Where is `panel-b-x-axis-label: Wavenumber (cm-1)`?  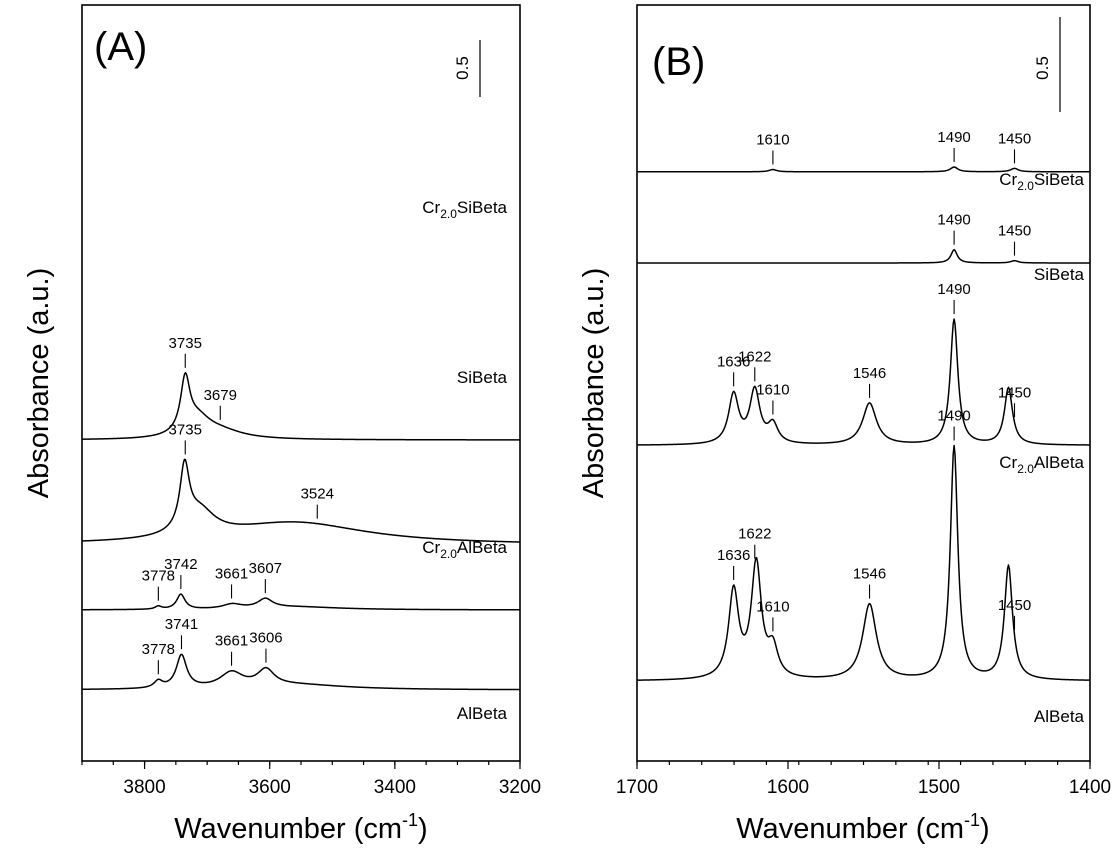
panel-b-x-axis-label: Wavenumber (cm-1) is located at coordinates (862, 827).